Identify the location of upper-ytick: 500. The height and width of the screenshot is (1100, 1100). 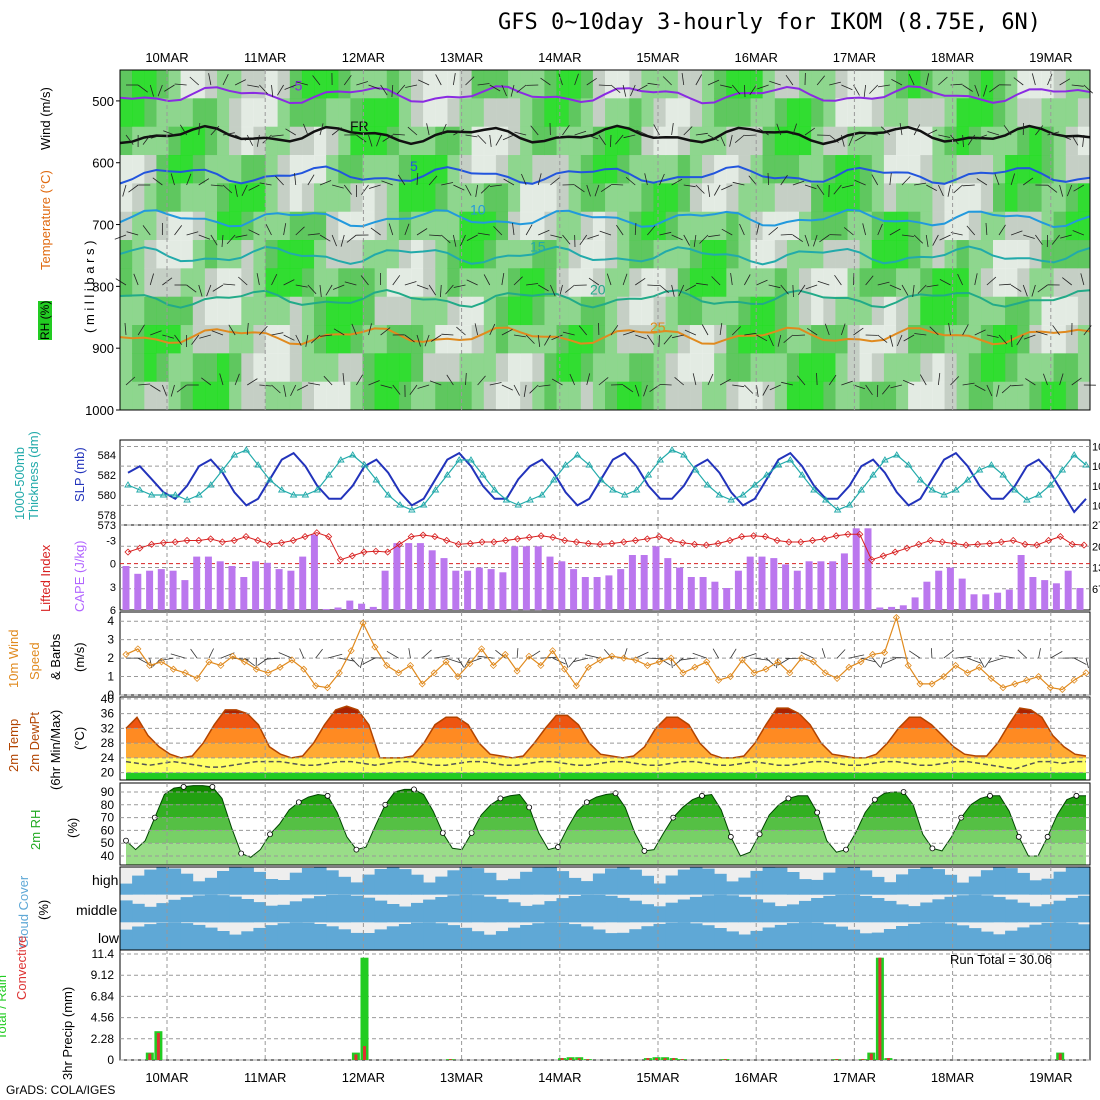
(103, 101).